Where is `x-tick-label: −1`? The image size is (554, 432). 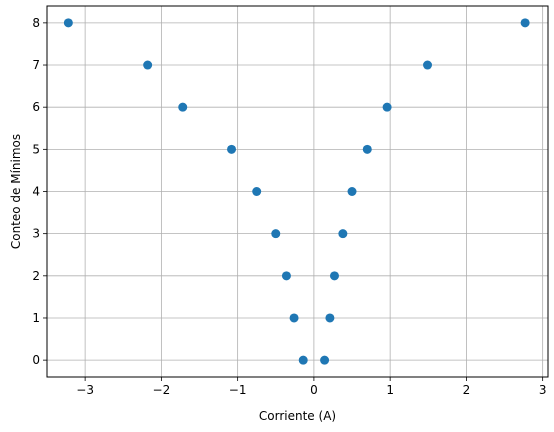
x-tick-label: −1 is located at coordinates (238, 390).